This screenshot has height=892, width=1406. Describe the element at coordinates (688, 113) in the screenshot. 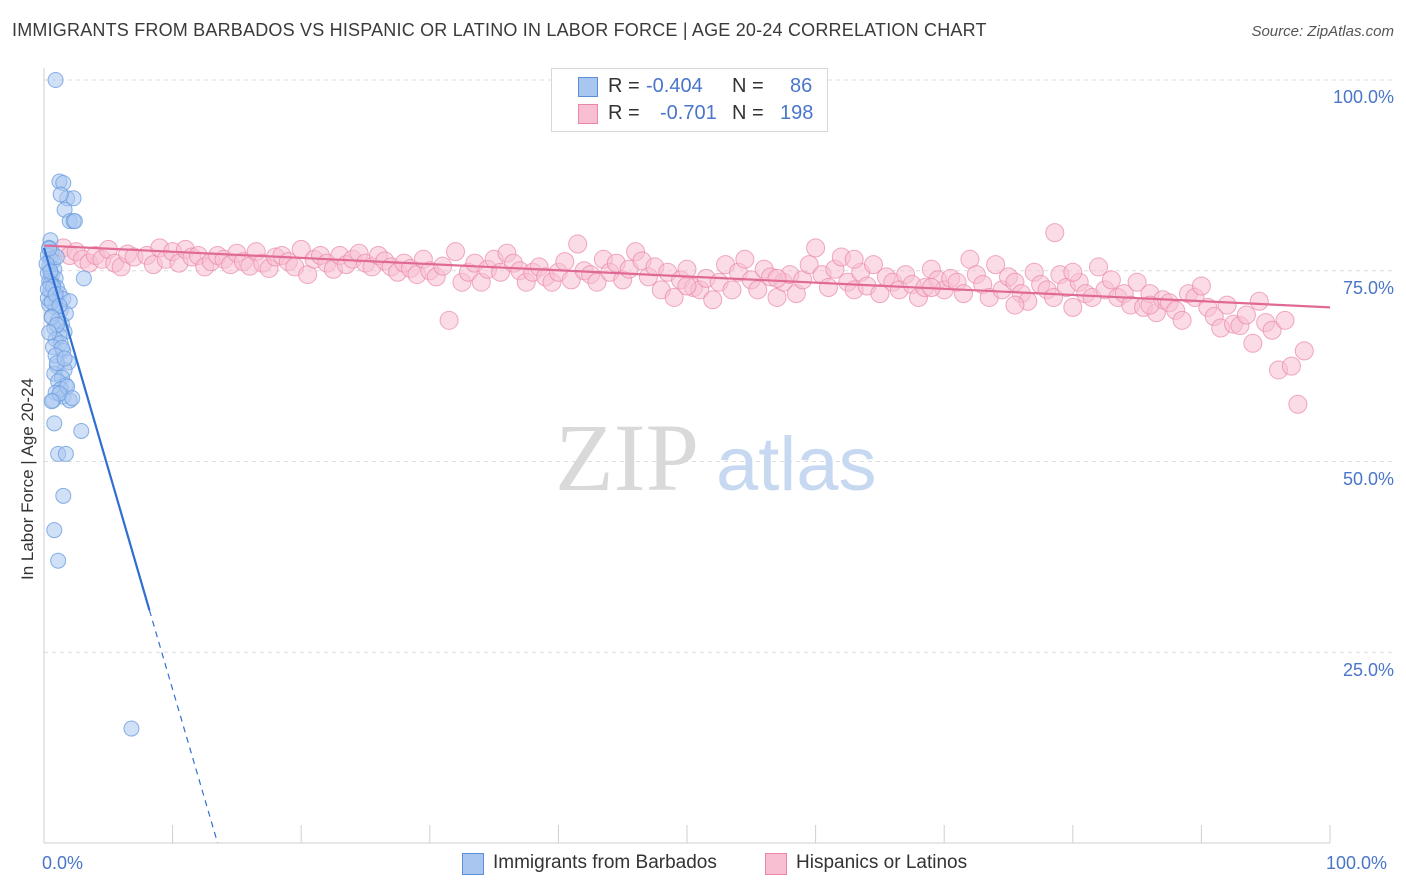

I see `legend-r-value: -0.701` at that location.